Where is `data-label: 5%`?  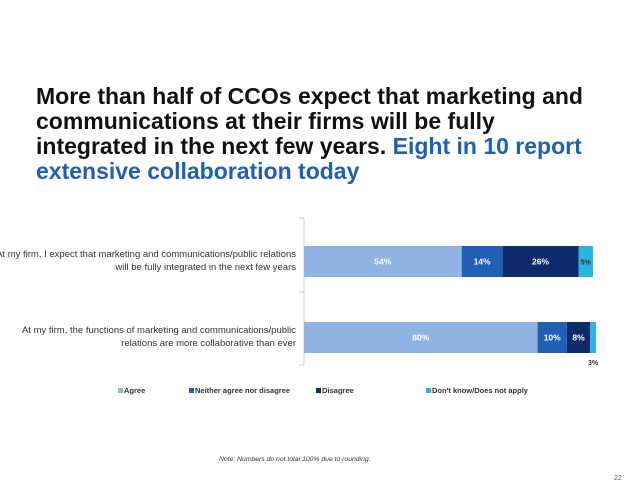
data-label: 5% is located at coordinates (586, 263).